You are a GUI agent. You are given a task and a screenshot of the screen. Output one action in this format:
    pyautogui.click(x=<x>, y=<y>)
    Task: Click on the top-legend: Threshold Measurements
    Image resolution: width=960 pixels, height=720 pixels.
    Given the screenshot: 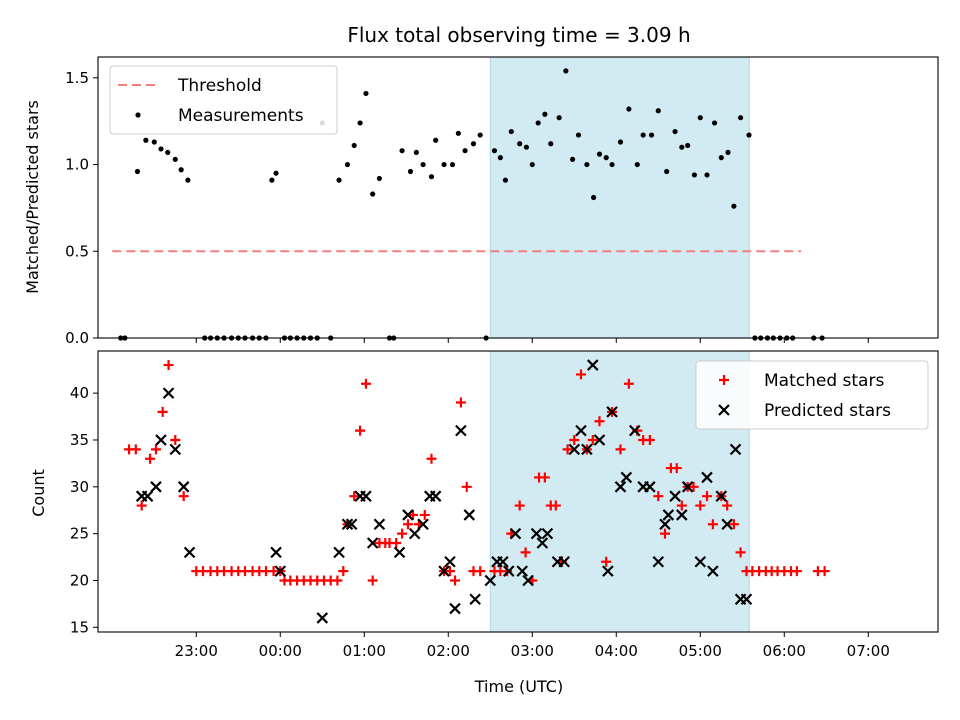 What is the action you would take?
    pyautogui.click(x=223, y=100)
    